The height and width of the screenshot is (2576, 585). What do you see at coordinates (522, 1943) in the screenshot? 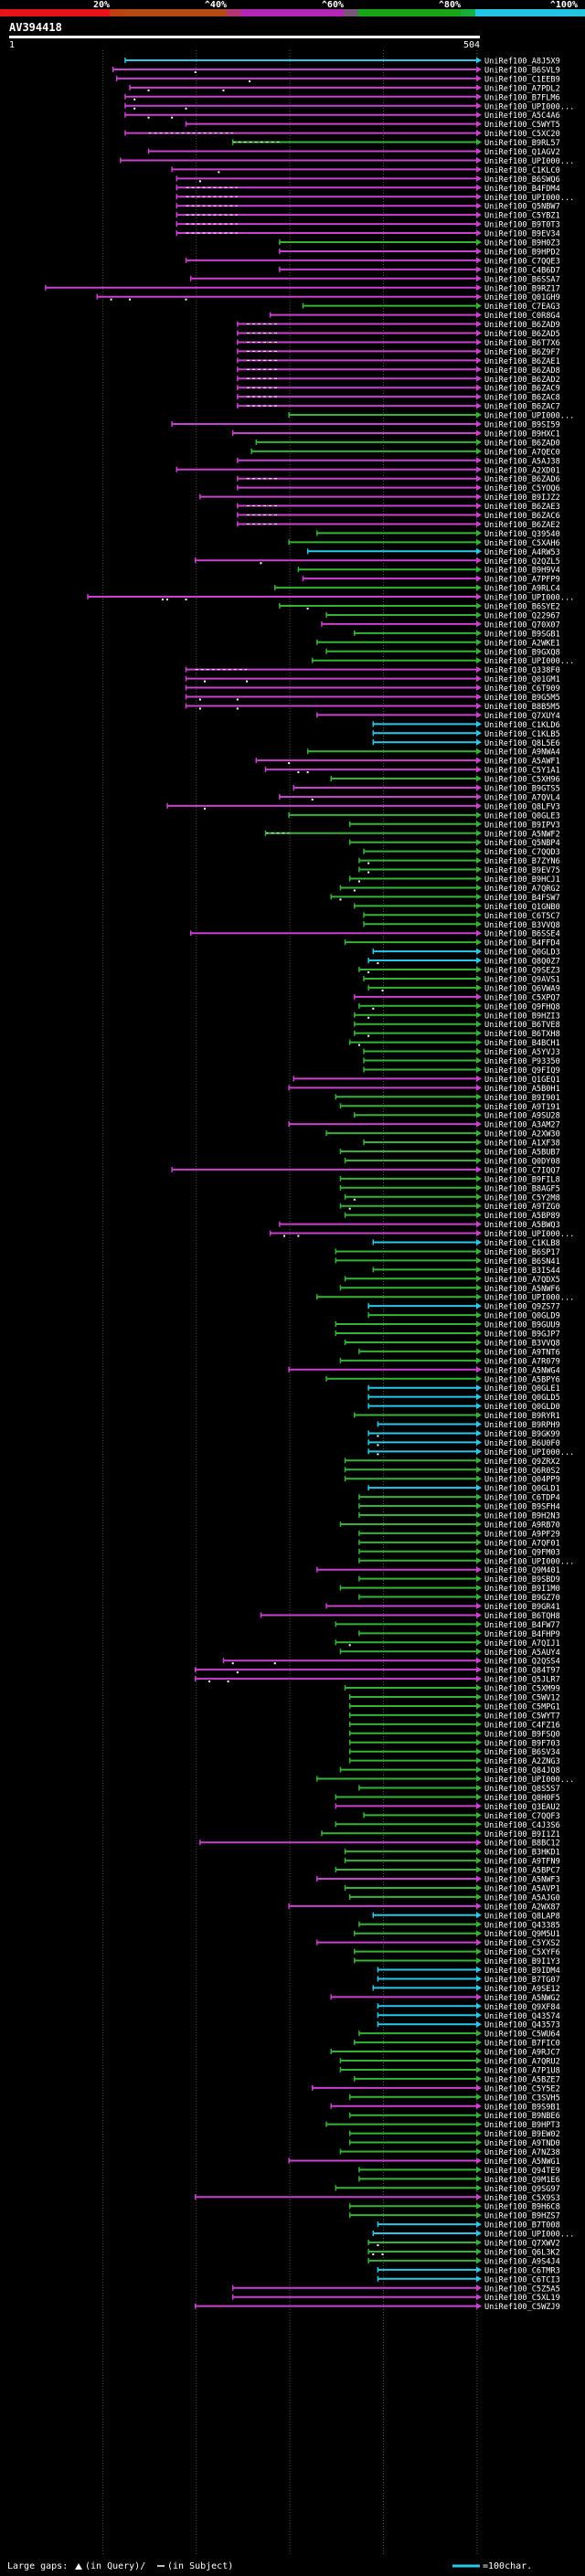
I see `hit-id: UniRef100_C5YXS2` at bounding box center [522, 1943].